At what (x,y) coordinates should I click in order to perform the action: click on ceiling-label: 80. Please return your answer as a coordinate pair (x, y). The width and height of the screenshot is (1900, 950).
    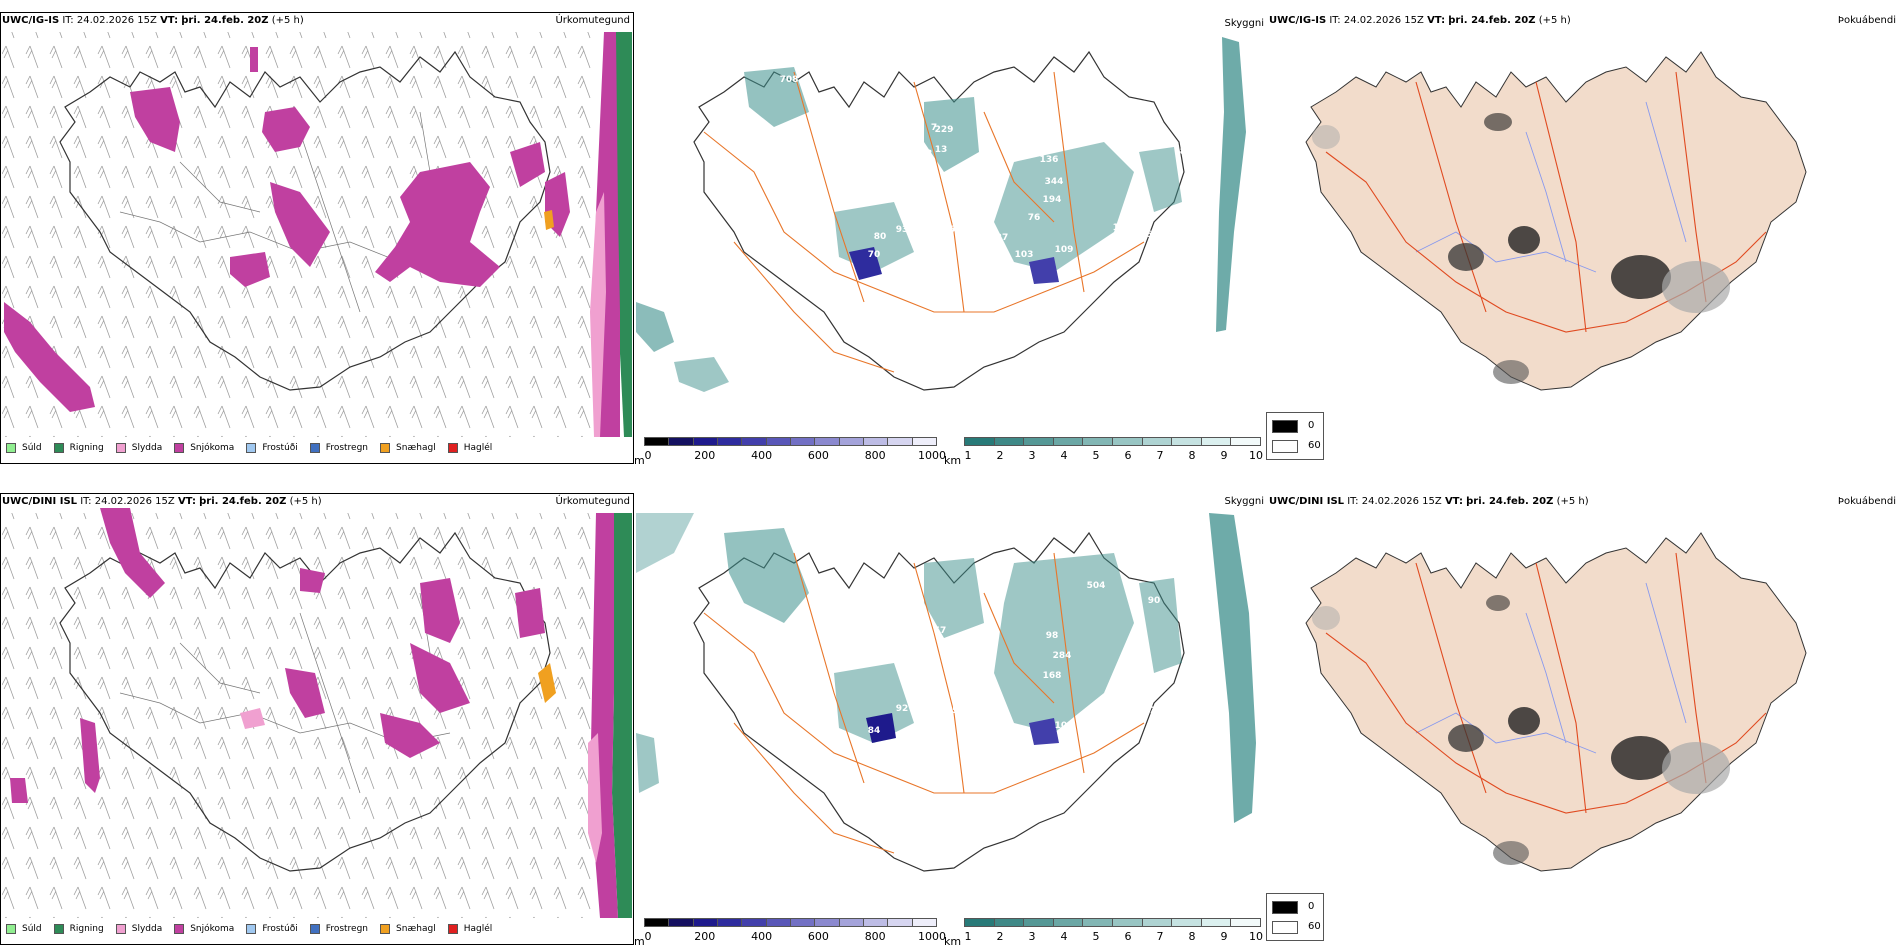
    Looking at the image, I should click on (880, 237).